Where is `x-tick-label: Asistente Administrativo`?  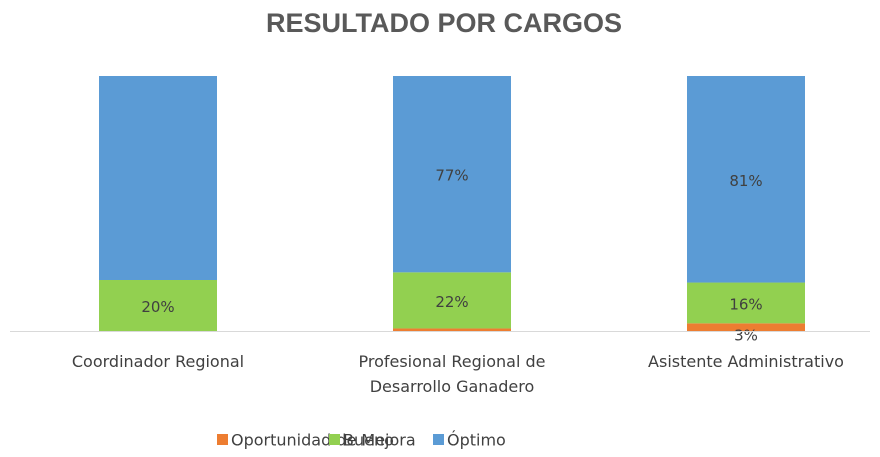 x-tick-label: Asistente Administrativo is located at coordinates (746, 361).